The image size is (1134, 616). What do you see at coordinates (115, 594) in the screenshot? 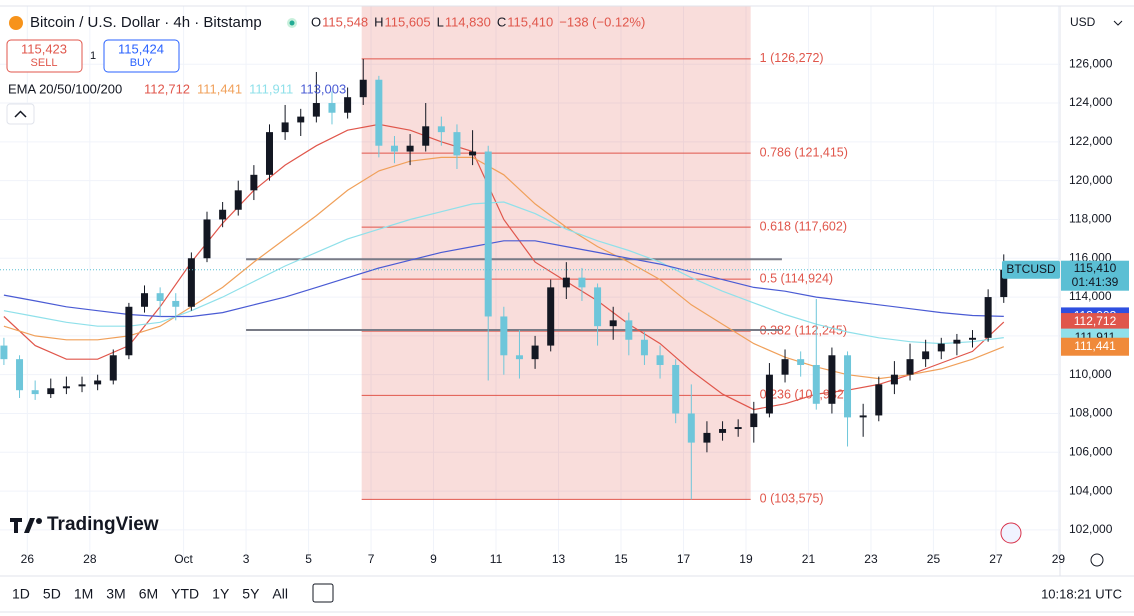
I see `range-button: 3M` at bounding box center [115, 594].